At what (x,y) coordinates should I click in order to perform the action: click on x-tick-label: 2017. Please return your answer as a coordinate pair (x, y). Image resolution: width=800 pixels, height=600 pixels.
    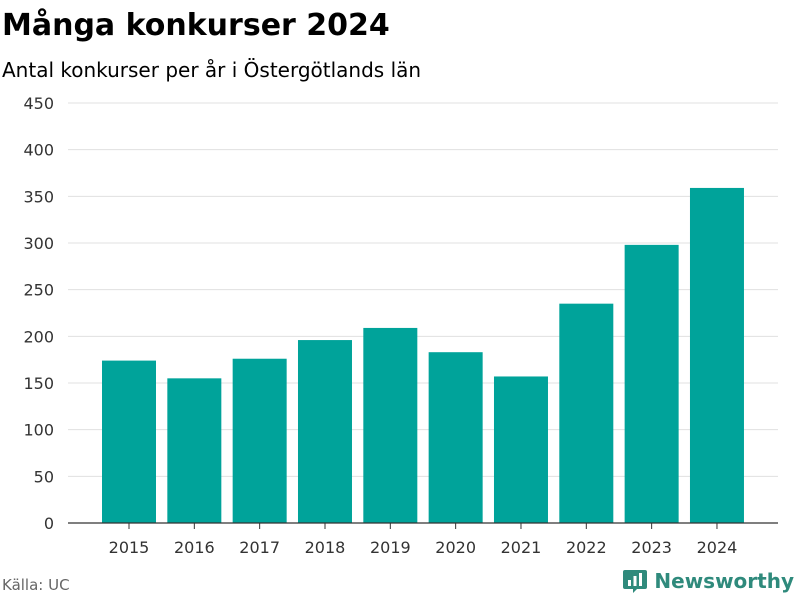
    Looking at the image, I should click on (259, 547).